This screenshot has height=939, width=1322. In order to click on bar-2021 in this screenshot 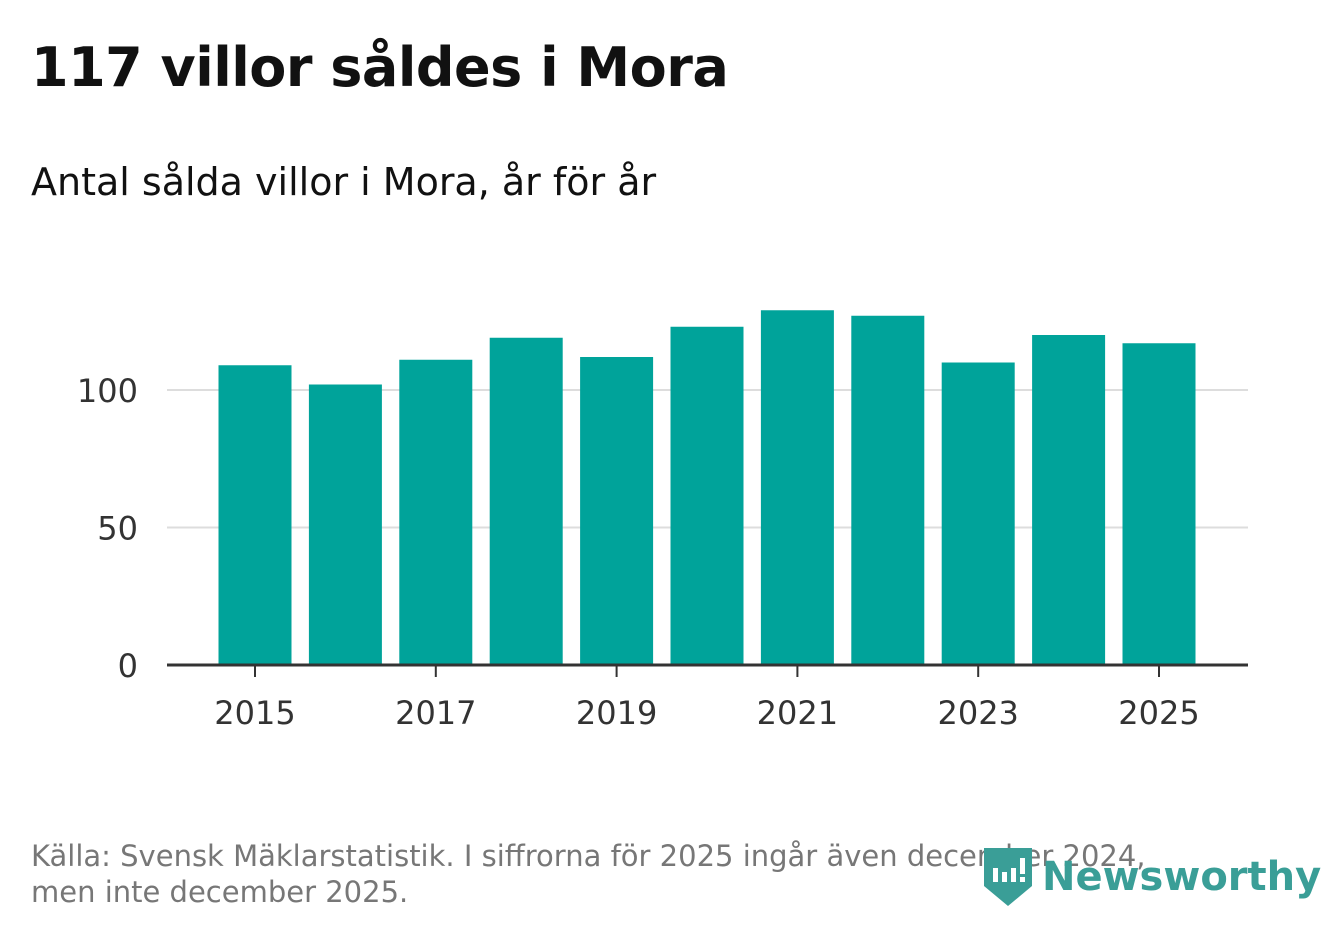, I will do `click(797, 487)`.